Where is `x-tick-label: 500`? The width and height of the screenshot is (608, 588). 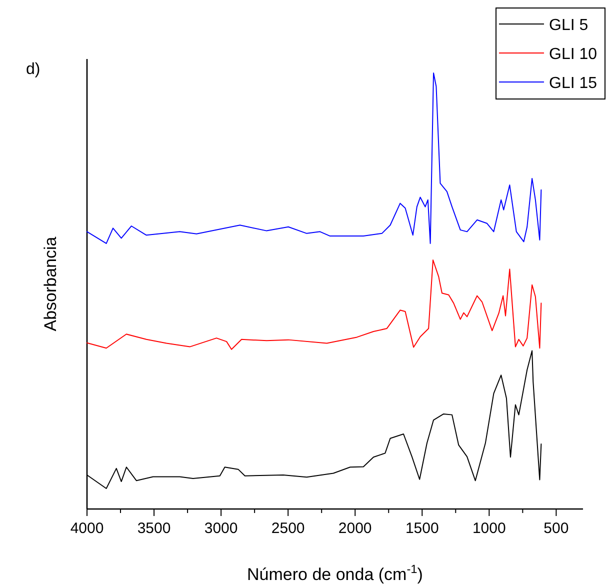
x-tick-label: 500 is located at coordinates (556, 528).